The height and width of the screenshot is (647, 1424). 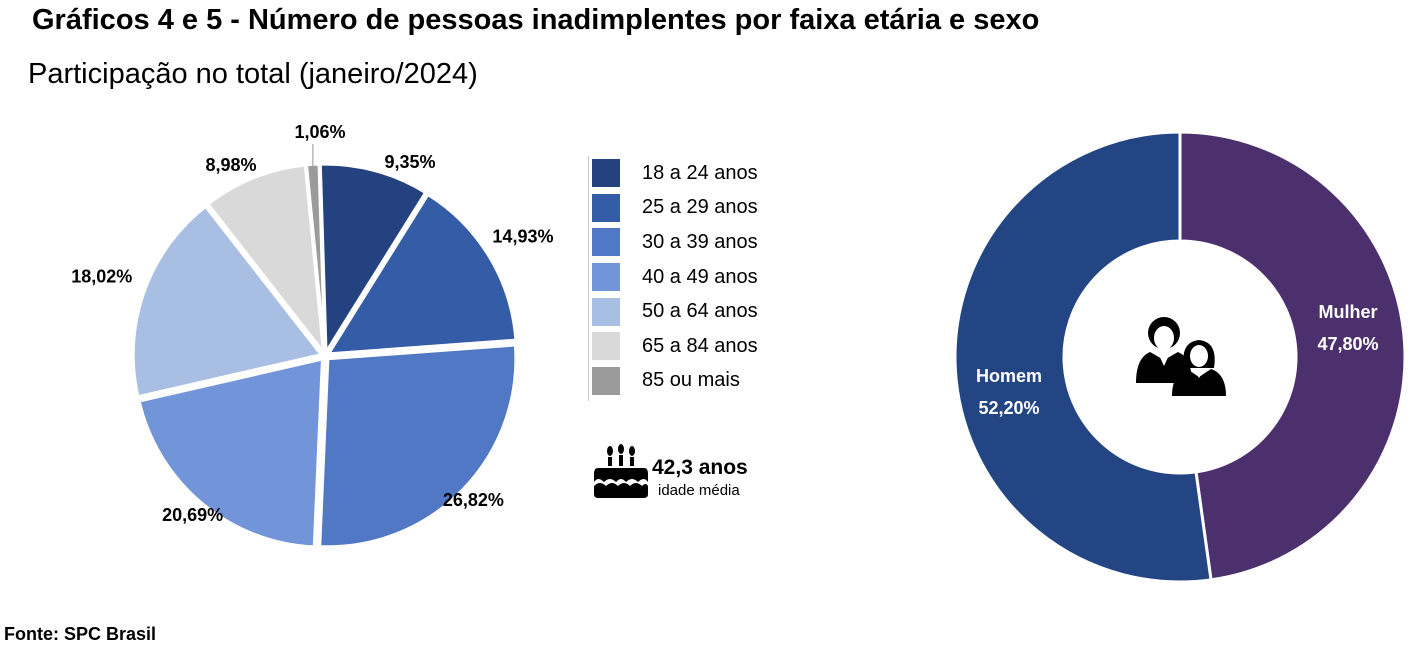 I want to click on birthday-cake-icon, so click(x=621, y=471).